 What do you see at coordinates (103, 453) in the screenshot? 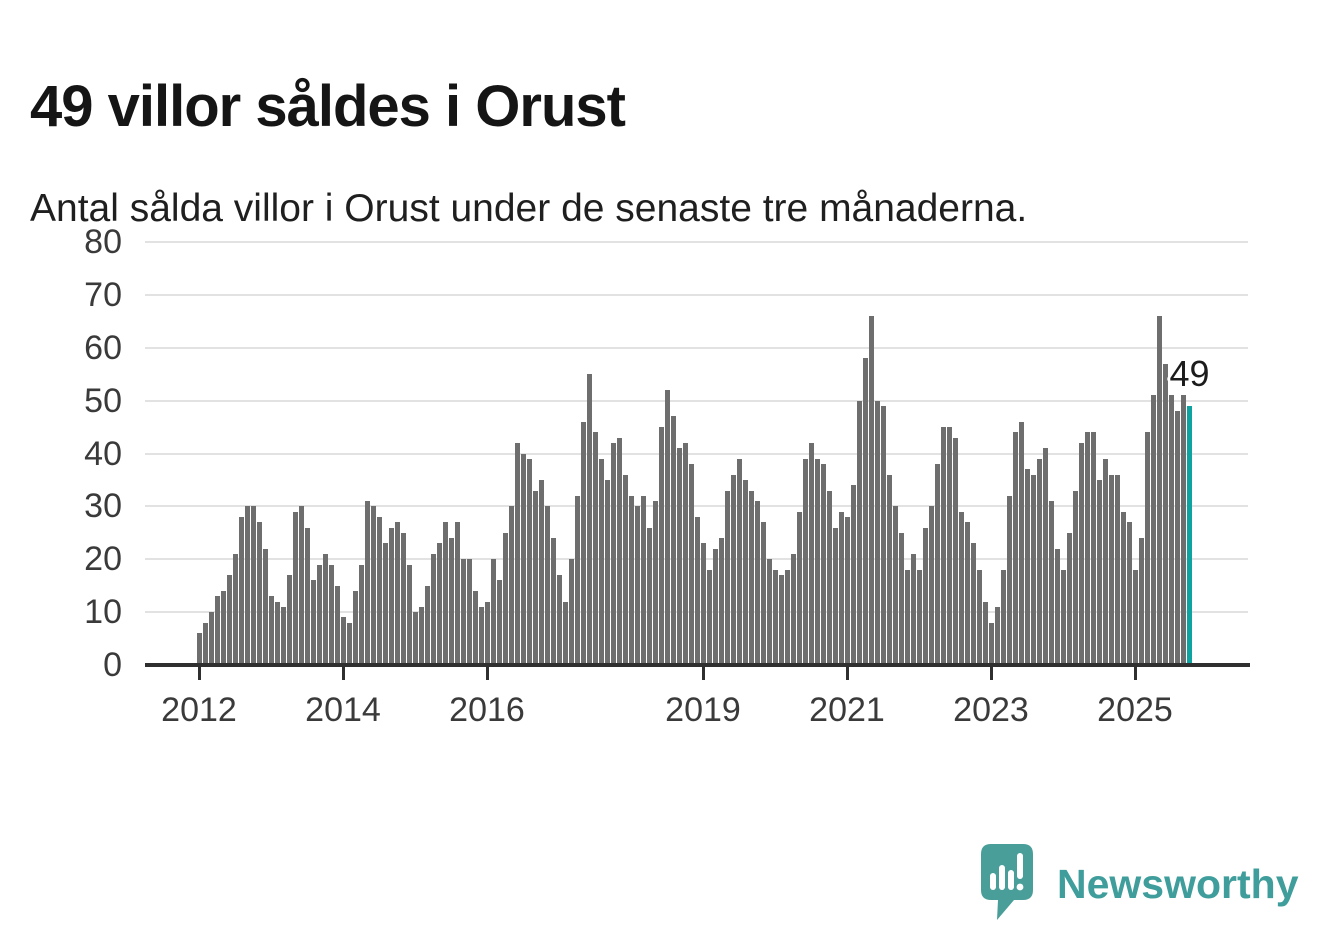
I see `y-axis-label: 40` at bounding box center [103, 453].